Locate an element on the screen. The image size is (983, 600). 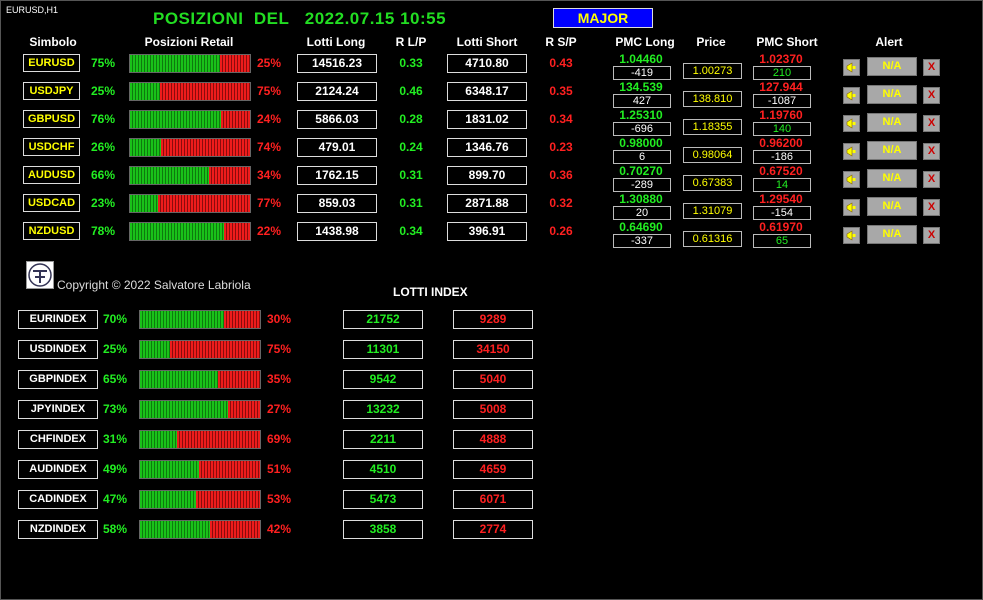
price-value: 0.98064 is located at coordinates (712, 155).